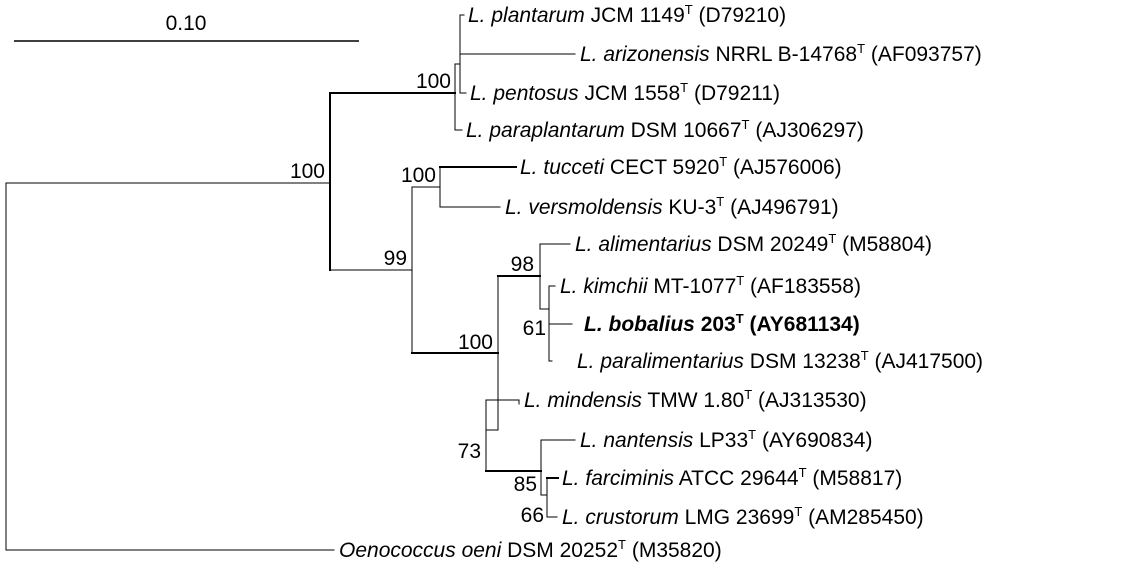  Describe the element at coordinates (672, 206) in the screenshot. I see `taxon-label: L. versmoldensis KU-3T (AJ496791)` at that location.